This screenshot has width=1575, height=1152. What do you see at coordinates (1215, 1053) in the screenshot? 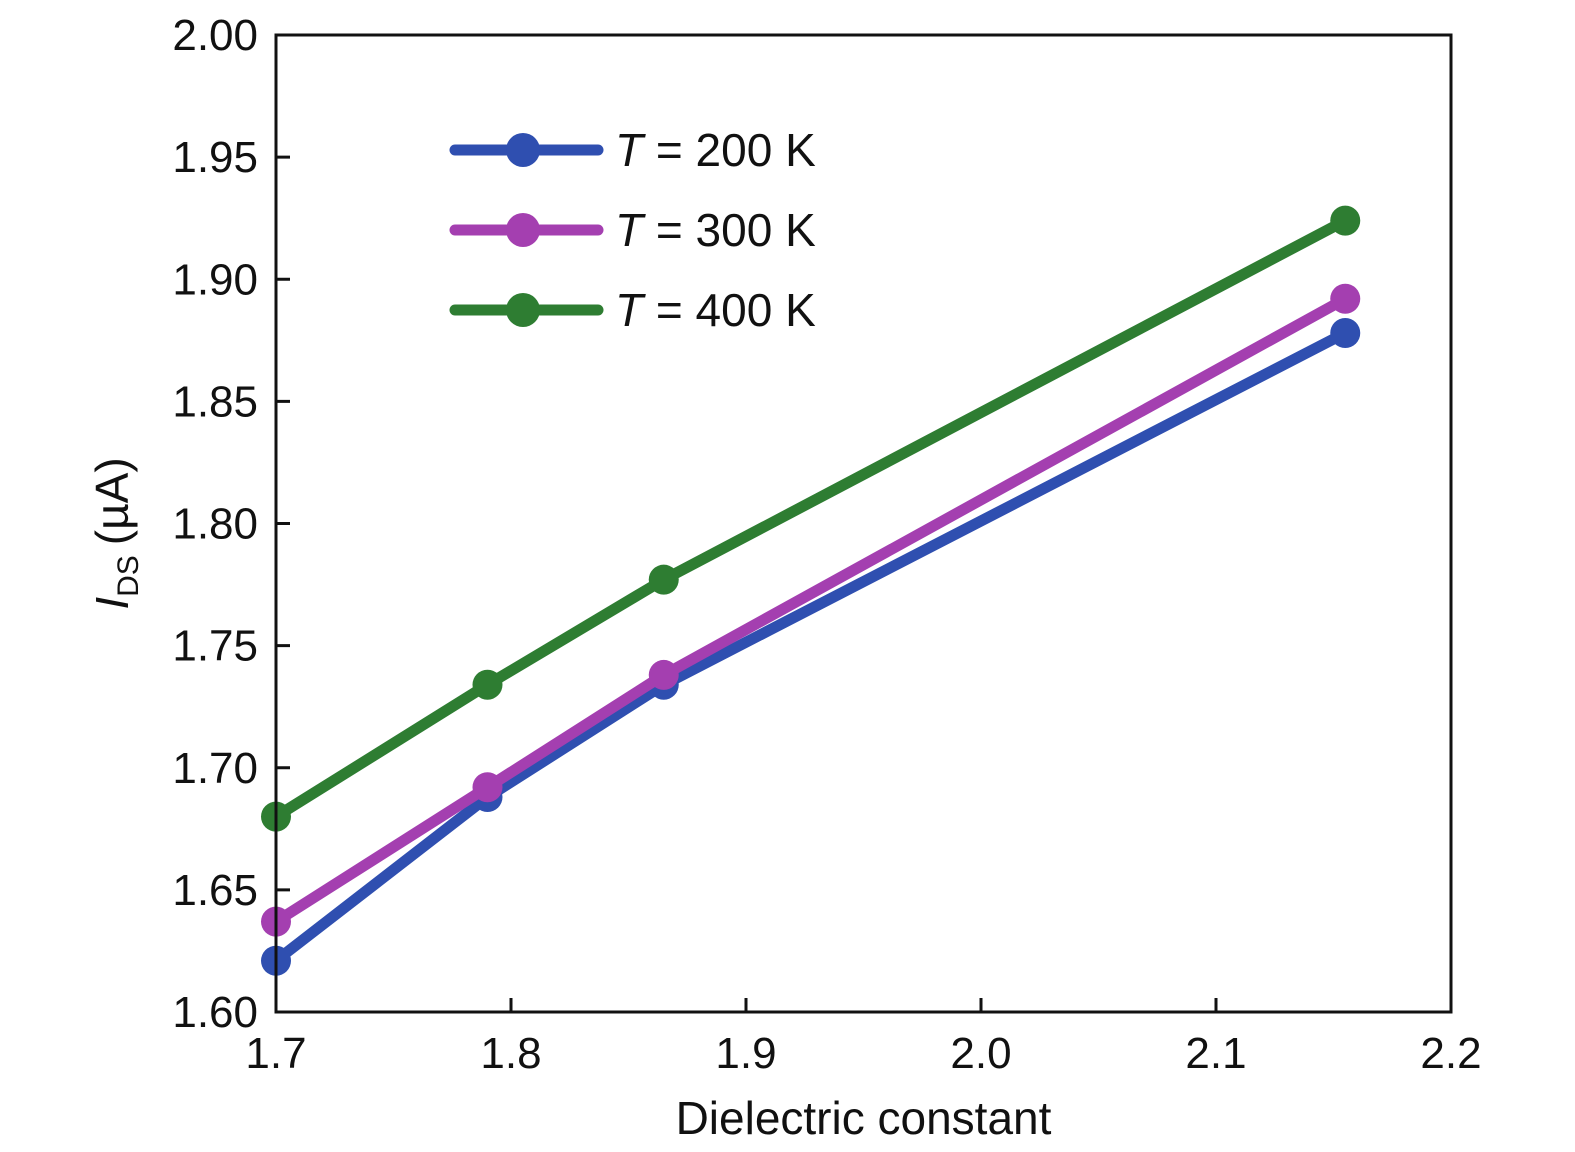
I see `x-tick-label: 2.1` at bounding box center [1215, 1053].